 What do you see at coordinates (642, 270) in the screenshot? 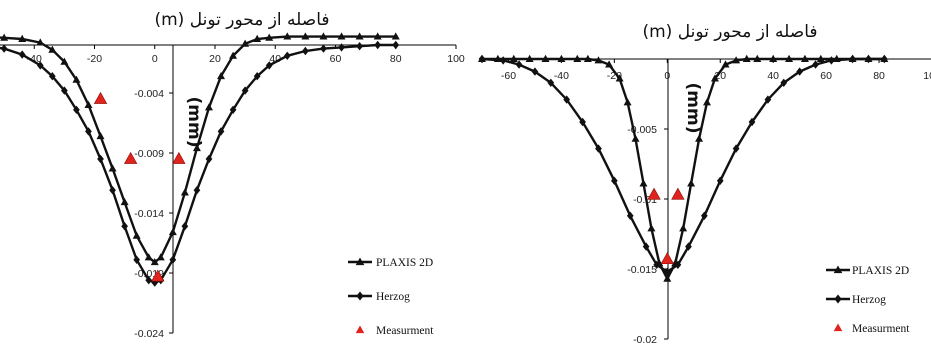
I see `y-tick-label: -0.015` at bounding box center [642, 270].